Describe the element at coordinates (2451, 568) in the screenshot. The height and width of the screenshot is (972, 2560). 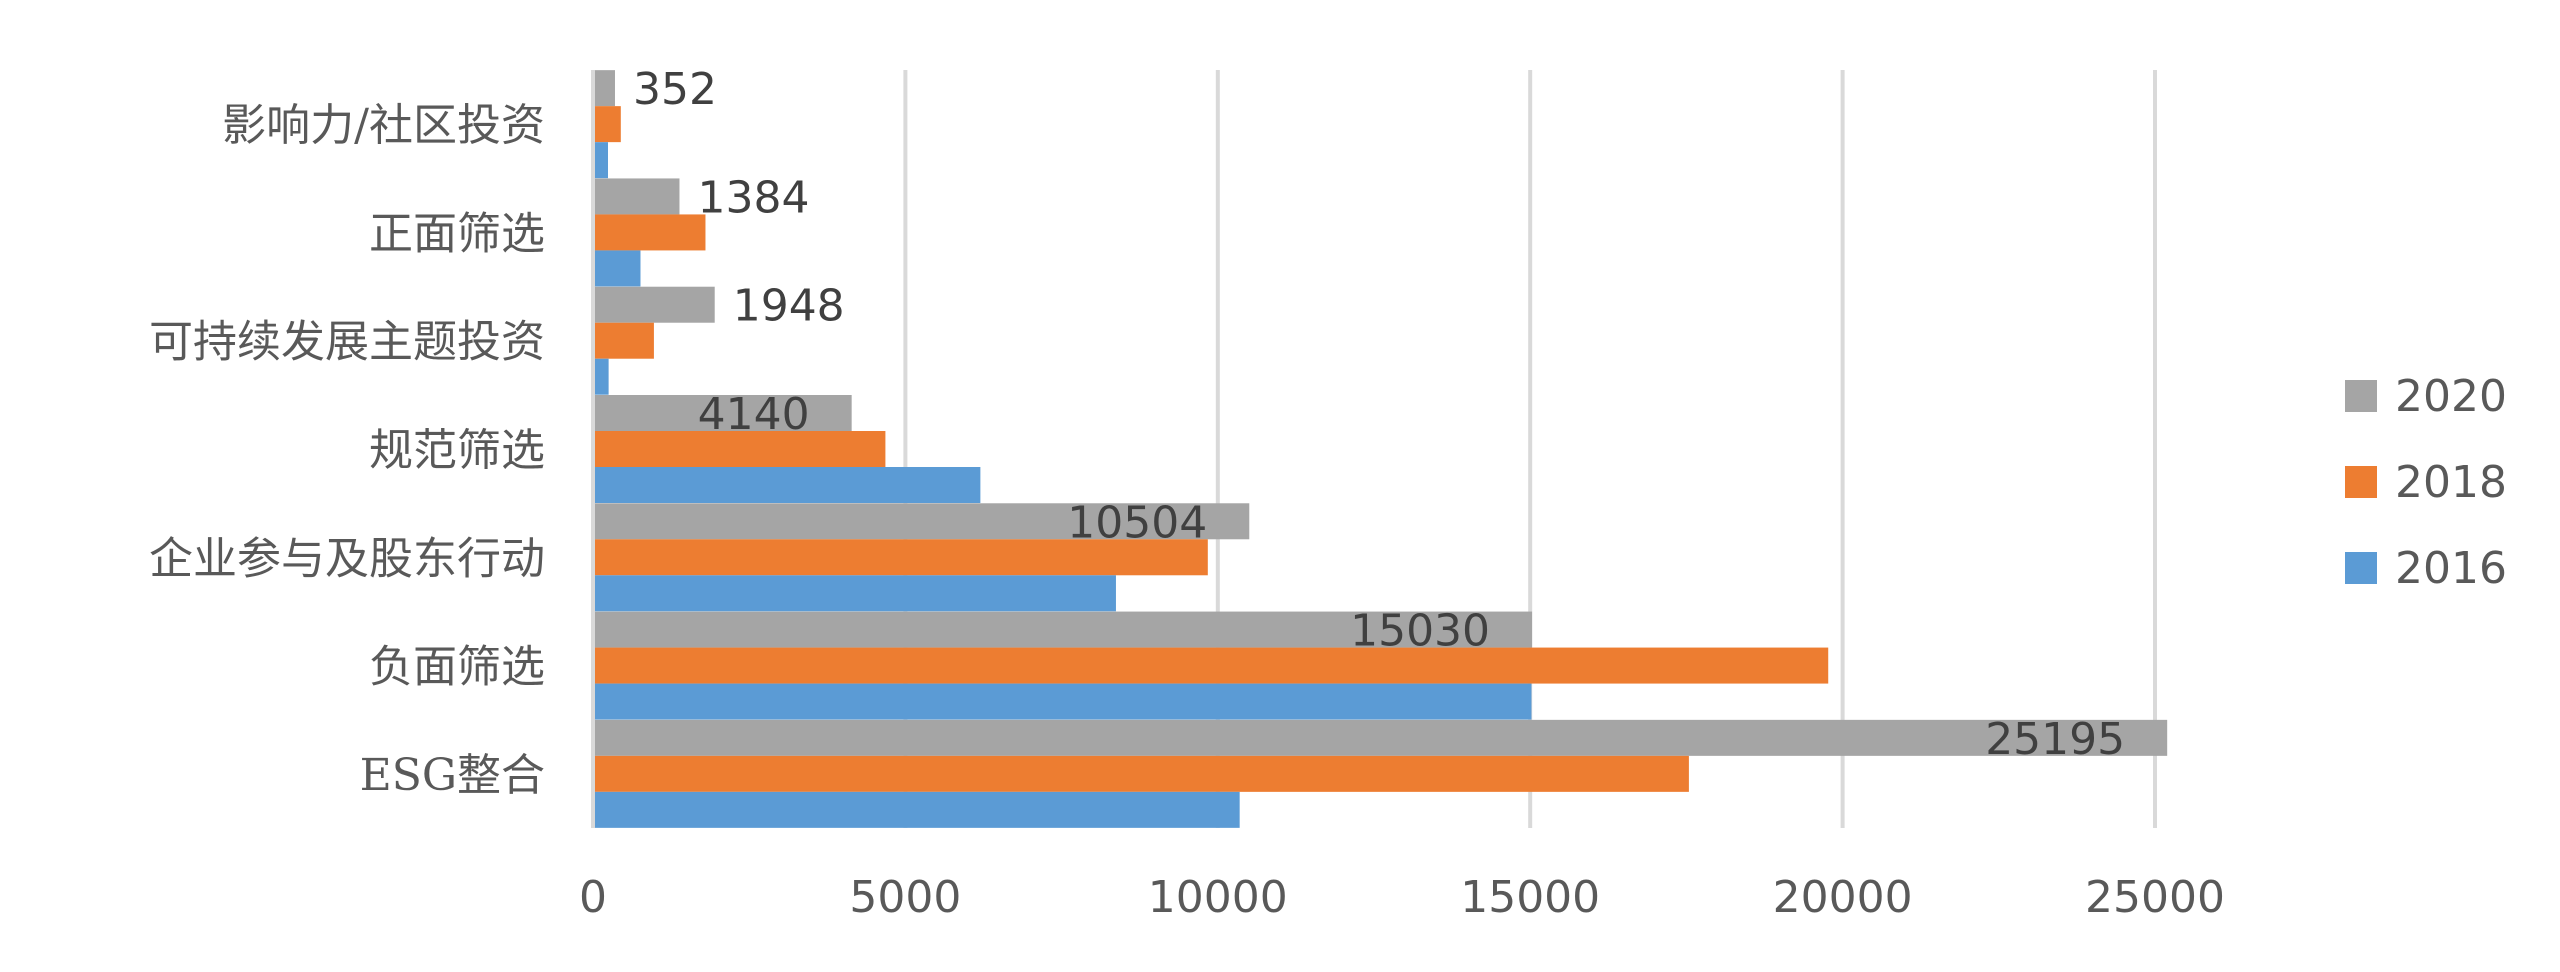
I see `legend-label: 2016` at that location.